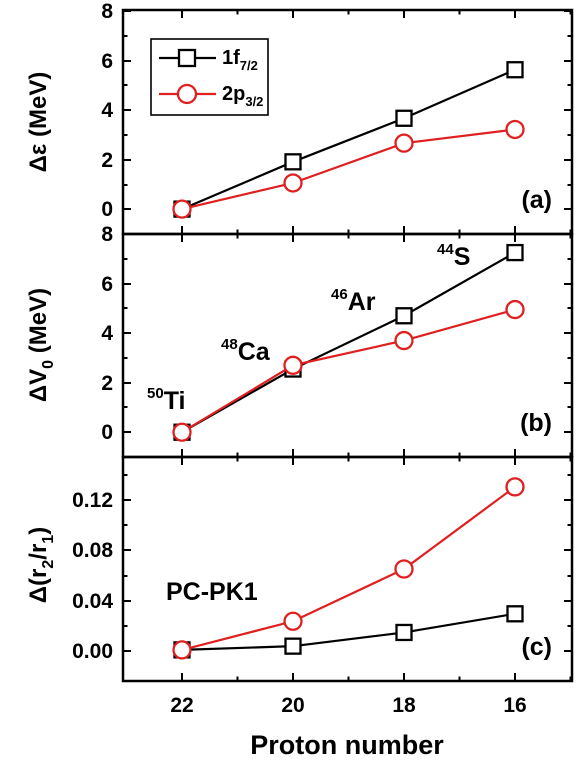  Describe the element at coordinates (48, 364) in the screenshot. I see `label-sub: 0` at that location.